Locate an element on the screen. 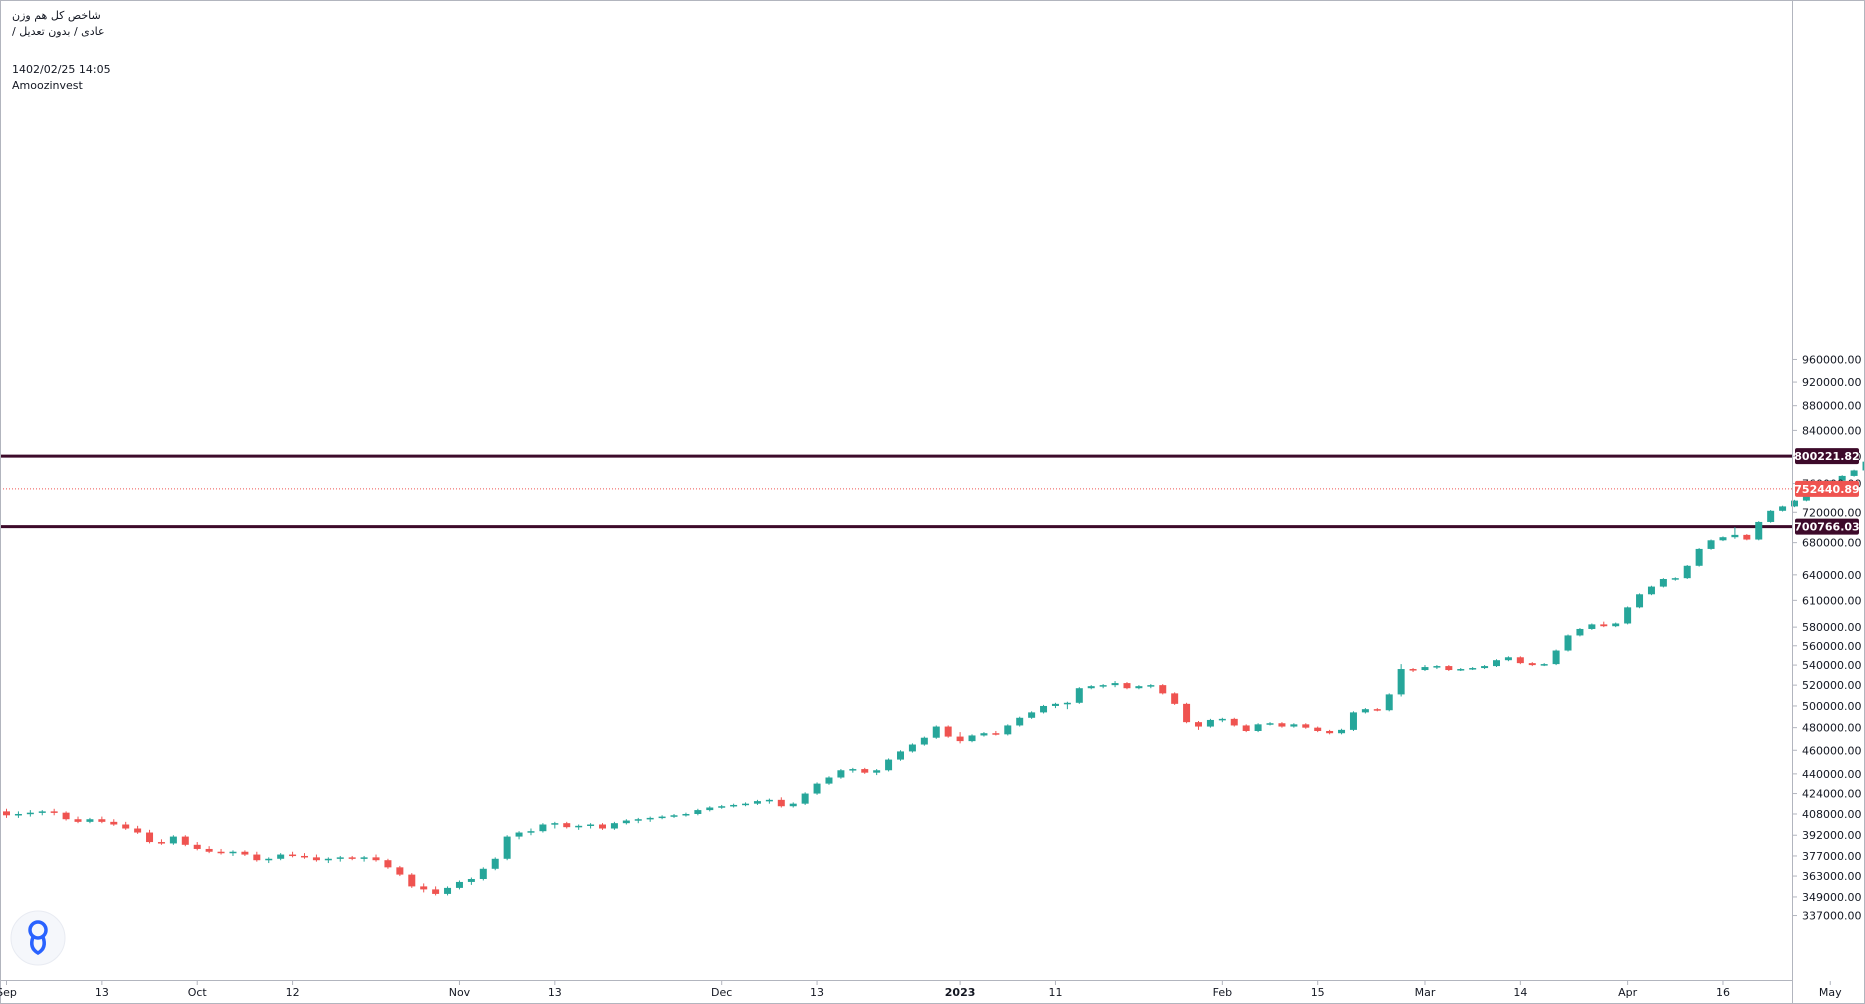 The height and width of the screenshot is (1004, 1865). y-tick-label: 363000.00 is located at coordinates (1832, 876).